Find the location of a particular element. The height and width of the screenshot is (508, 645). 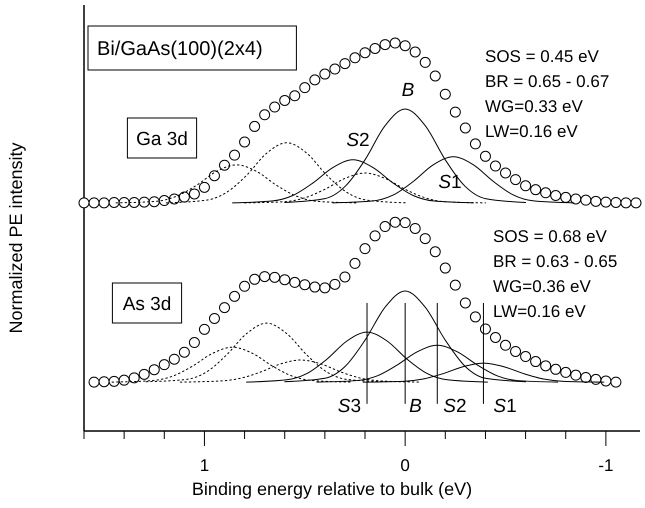

annotation: WG=0.36 eV is located at coordinates (542, 286).